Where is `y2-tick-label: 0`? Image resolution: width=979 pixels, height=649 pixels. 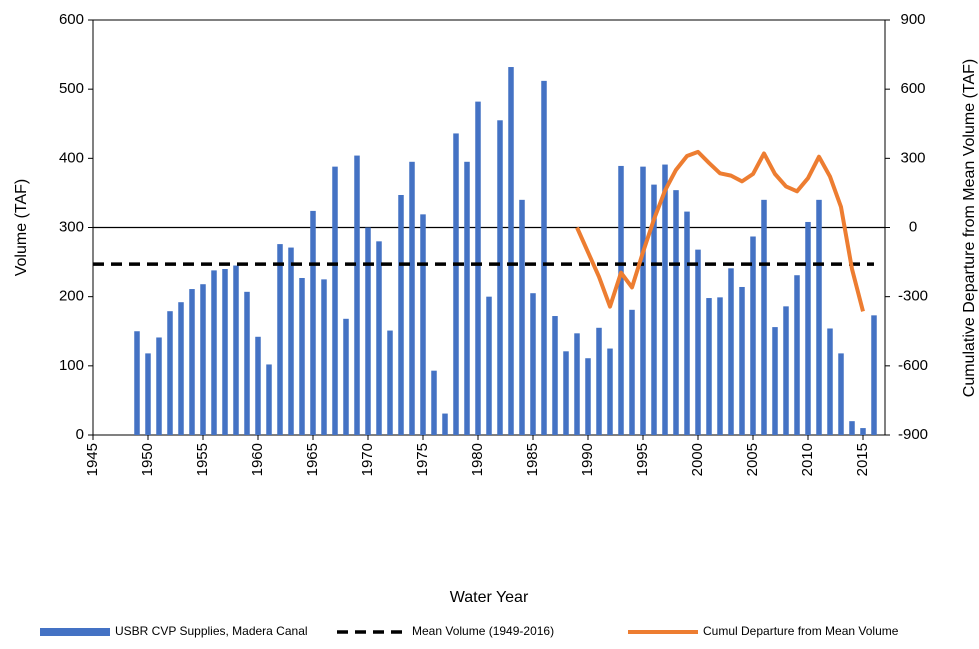 y2-tick-label: 0 is located at coordinates (913, 226).